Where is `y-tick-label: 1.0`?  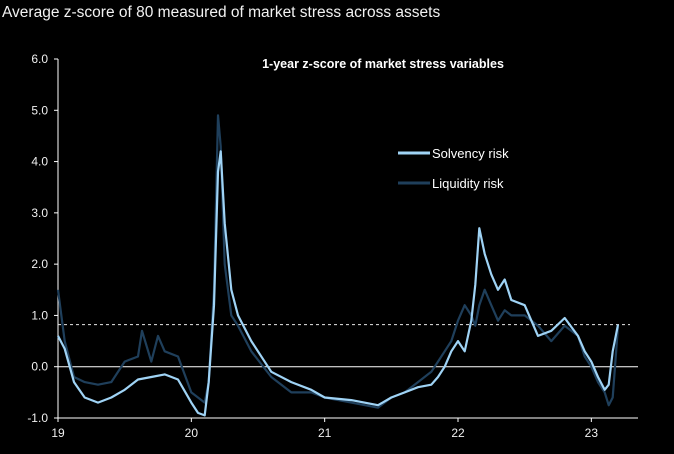 y-tick-label: 1.0 is located at coordinates (39, 315).